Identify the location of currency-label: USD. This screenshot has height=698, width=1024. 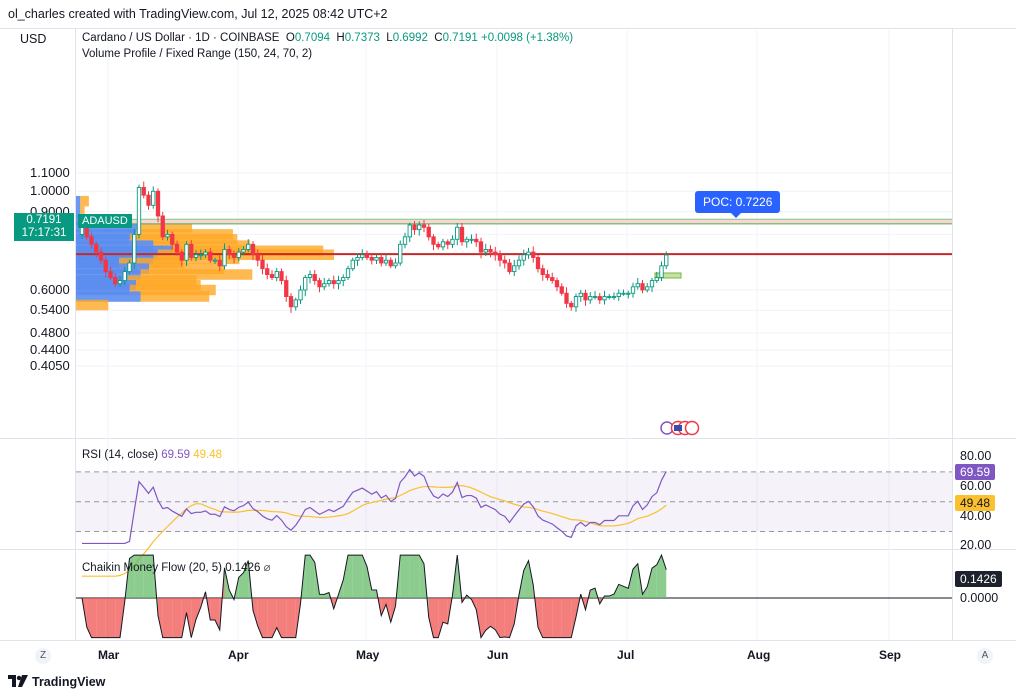
(33, 39).